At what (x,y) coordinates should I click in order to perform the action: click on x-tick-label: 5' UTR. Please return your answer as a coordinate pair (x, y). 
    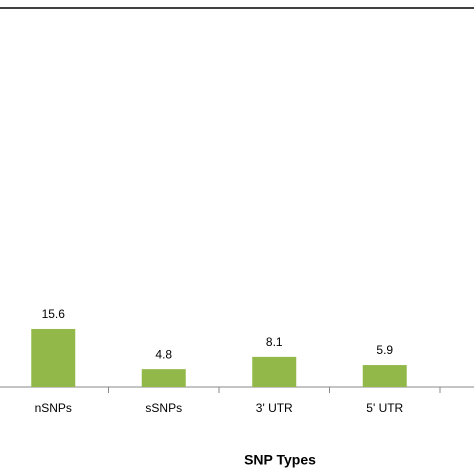
    Looking at the image, I should click on (384, 408).